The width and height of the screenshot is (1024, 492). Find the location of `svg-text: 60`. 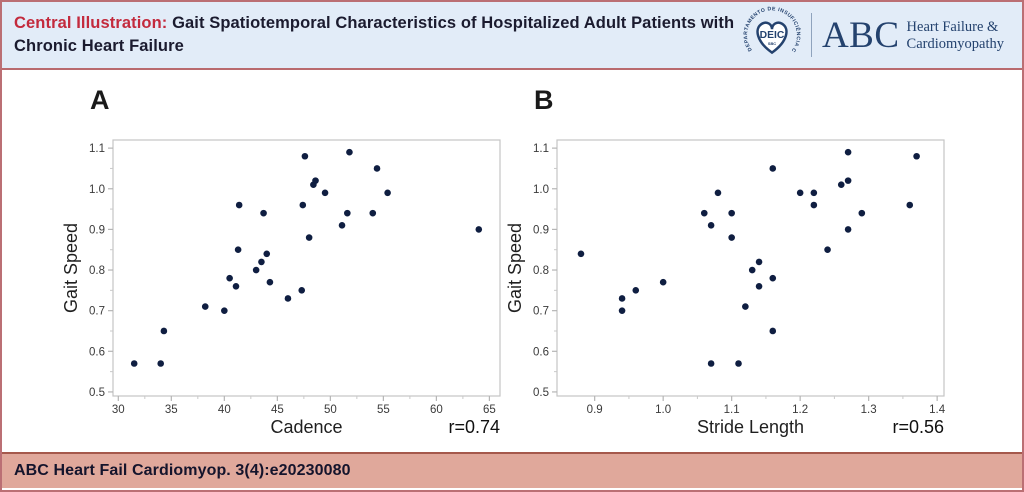

svg-text: 60 is located at coordinates (436, 410).